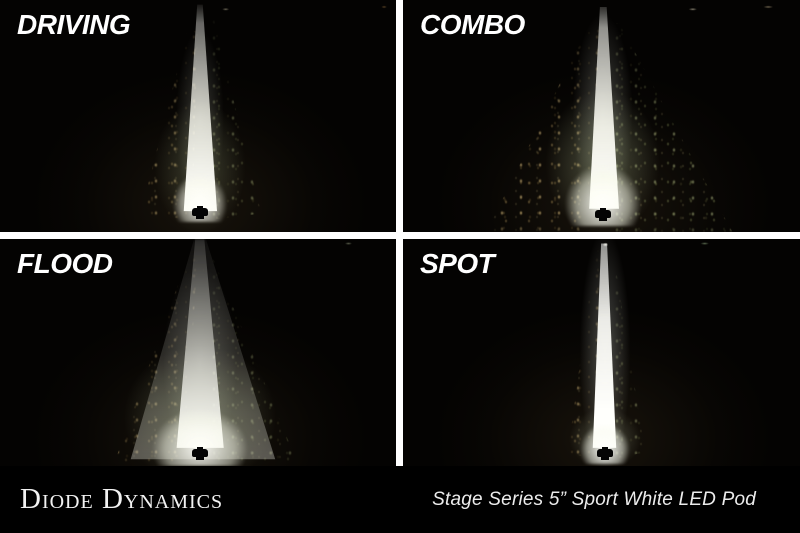 The image size is (800, 533). What do you see at coordinates (65, 263) in the screenshot?
I see `panel-label-flood: FLOOD` at bounding box center [65, 263].